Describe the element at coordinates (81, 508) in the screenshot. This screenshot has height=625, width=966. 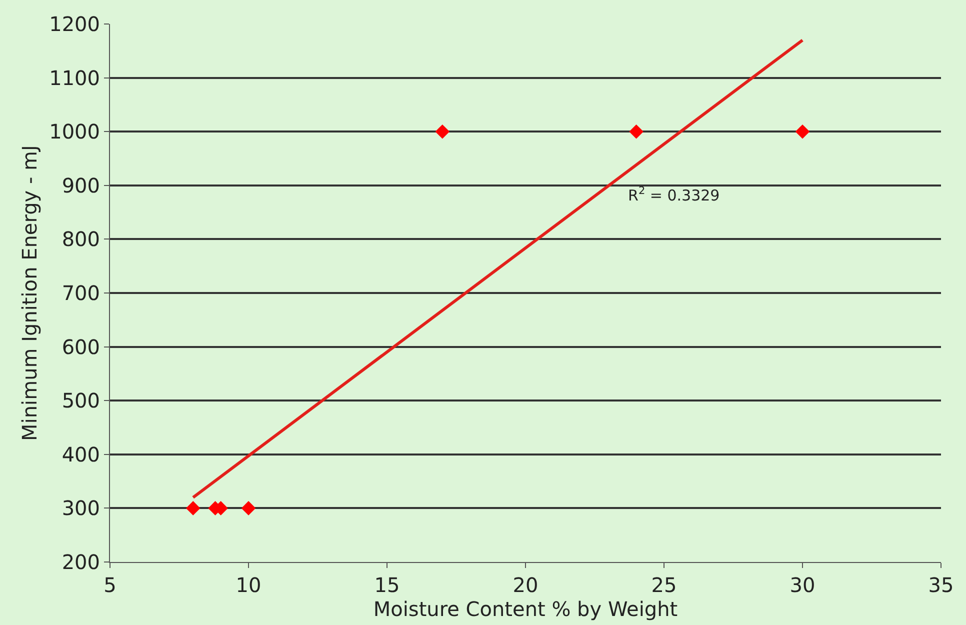
I see `y-tick-label: 300` at that location.